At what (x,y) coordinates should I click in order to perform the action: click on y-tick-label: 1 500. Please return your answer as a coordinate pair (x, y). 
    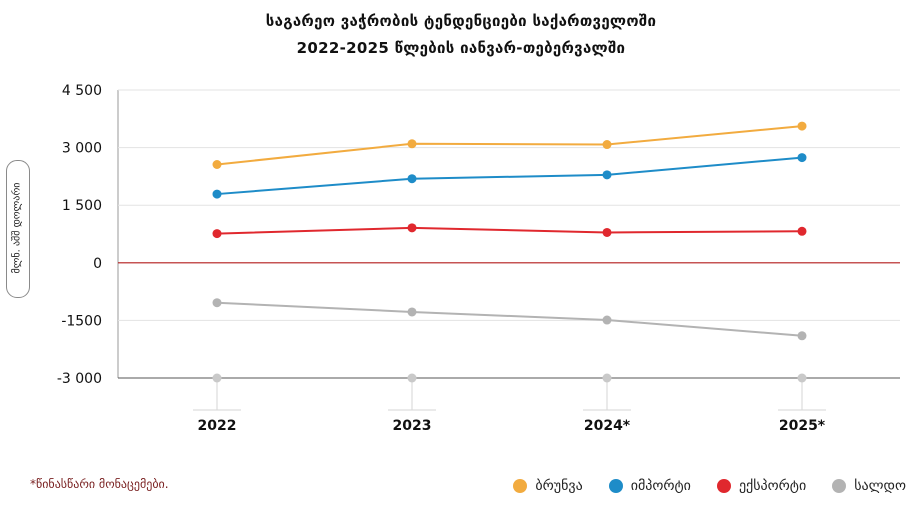
    Looking at the image, I should click on (82, 206).